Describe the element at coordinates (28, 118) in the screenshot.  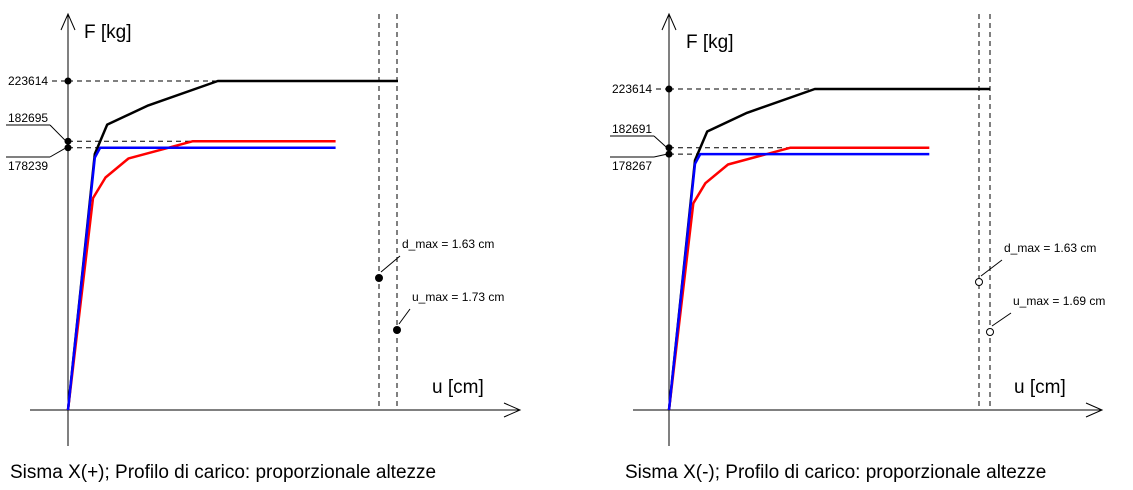
I see `y-tick-label: 182695` at that location.